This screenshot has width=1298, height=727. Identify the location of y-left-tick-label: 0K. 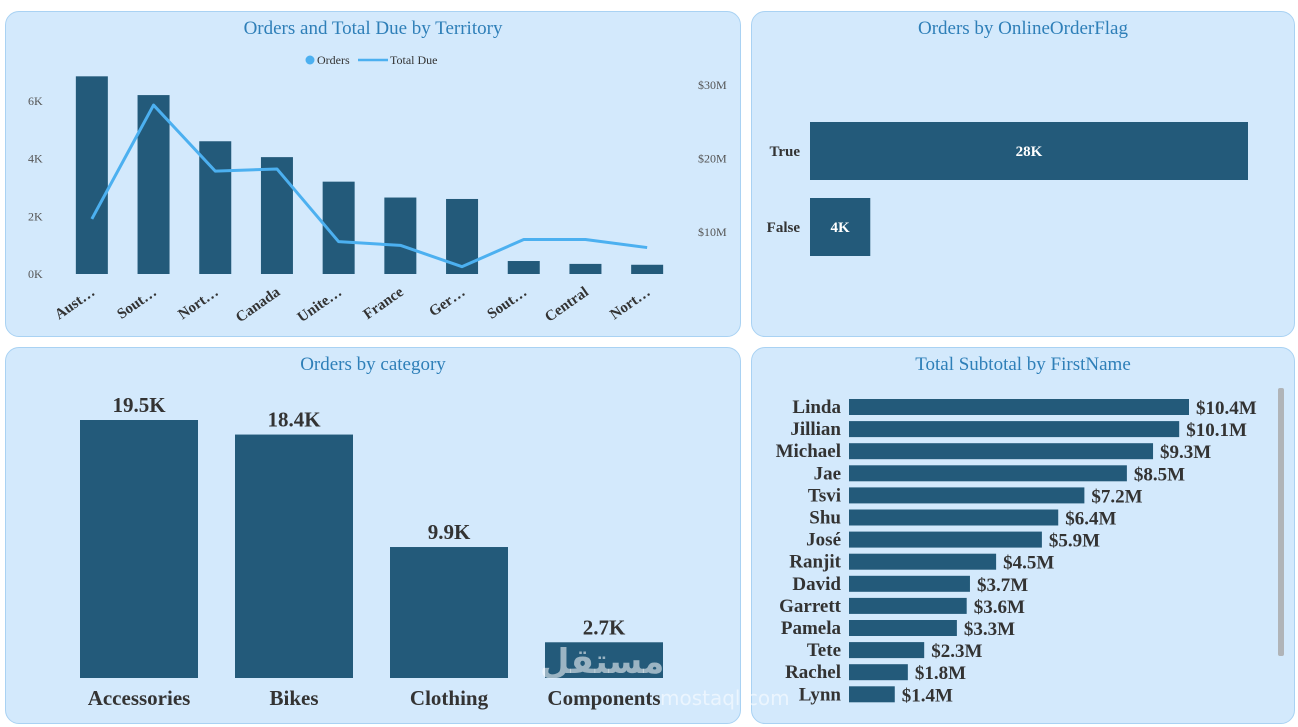
(35, 274).